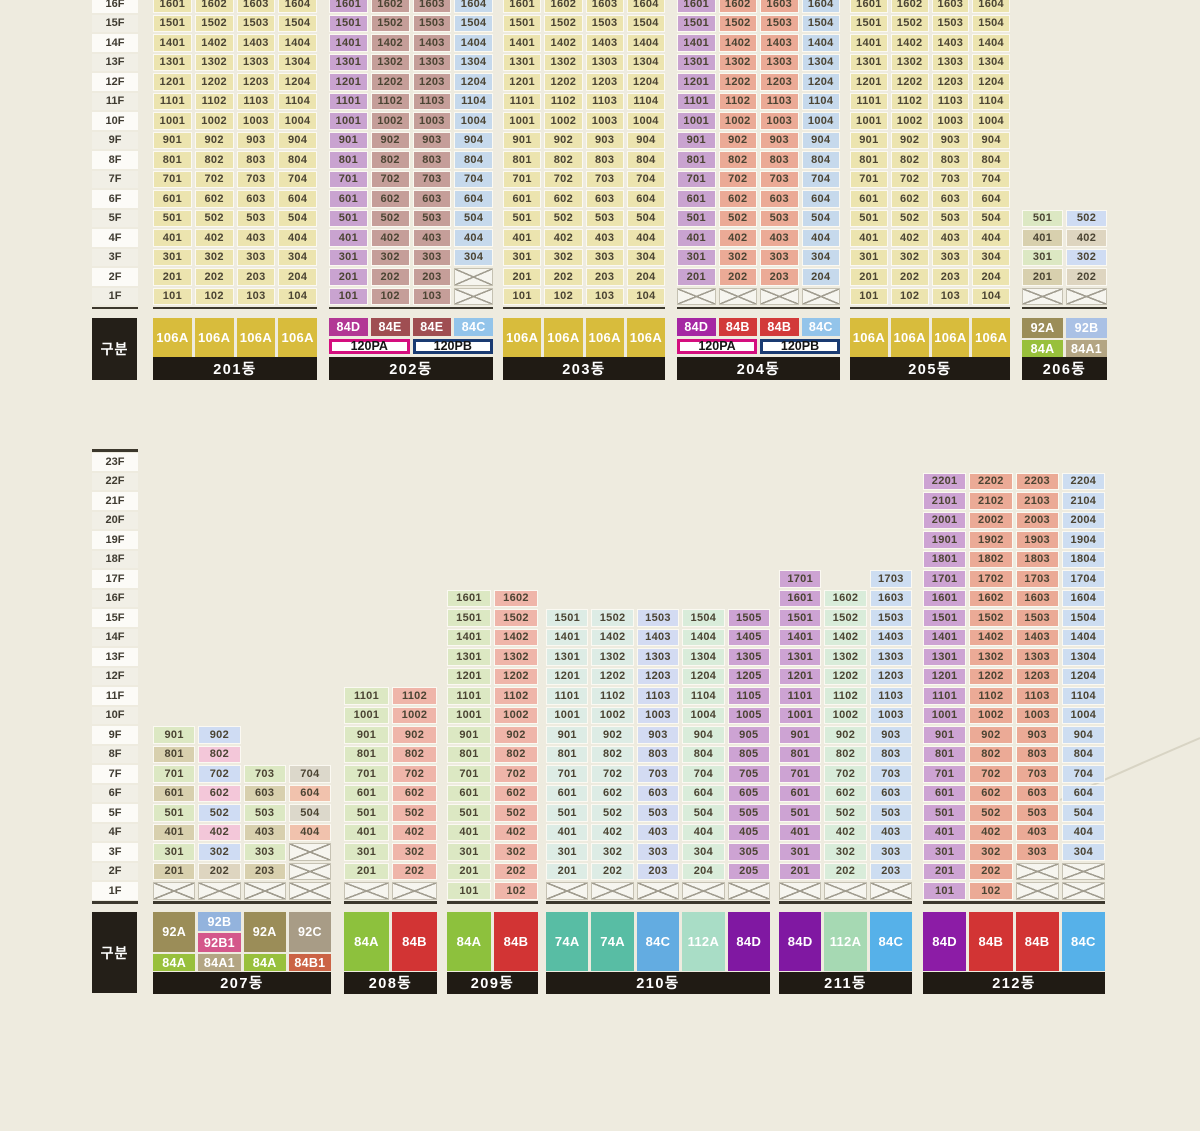  What do you see at coordinates (469, 852) in the screenshot?
I see `unit-cell: 301` at bounding box center [469, 852].